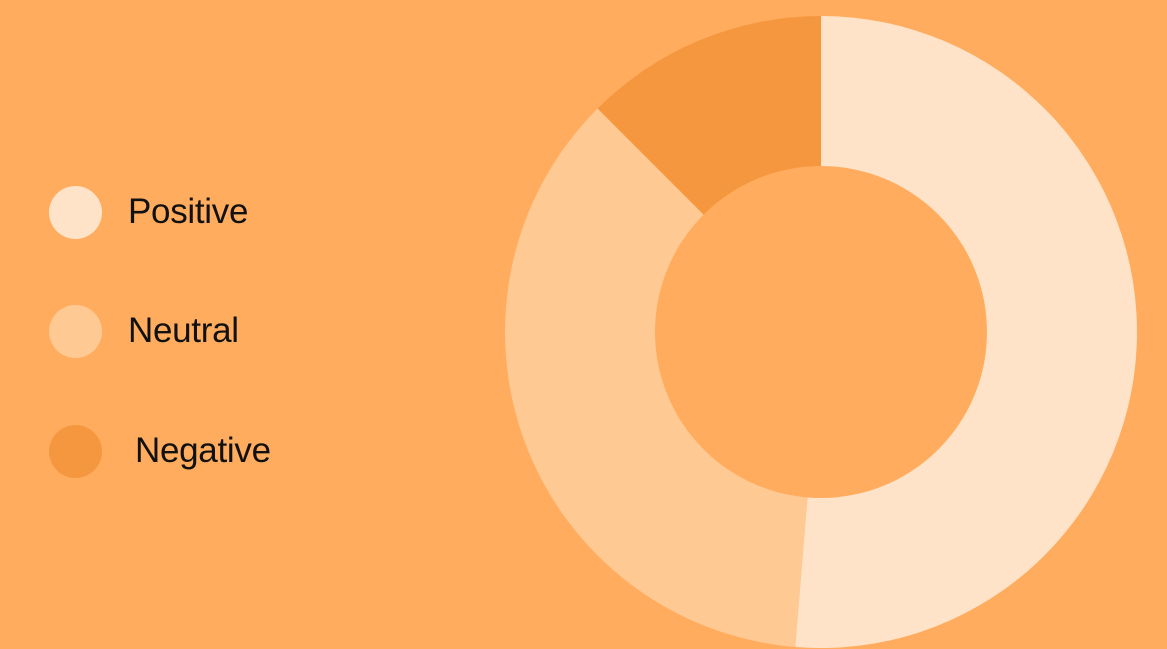 This screenshot has height=649, width=1167. I want to click on legend-item-positive: Positive, so click(148, 212).